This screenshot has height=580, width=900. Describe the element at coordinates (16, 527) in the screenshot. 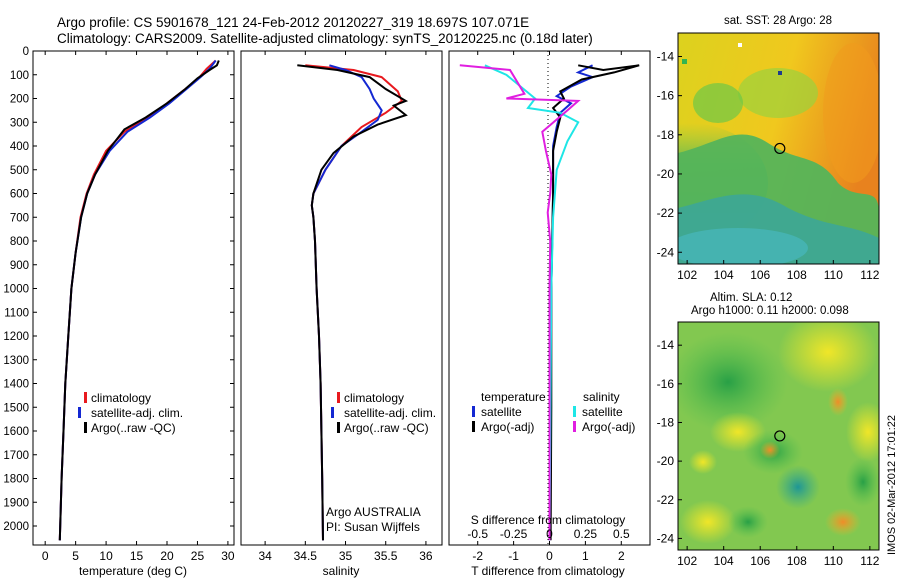

I see `y-tick-label: 2000` at that location.